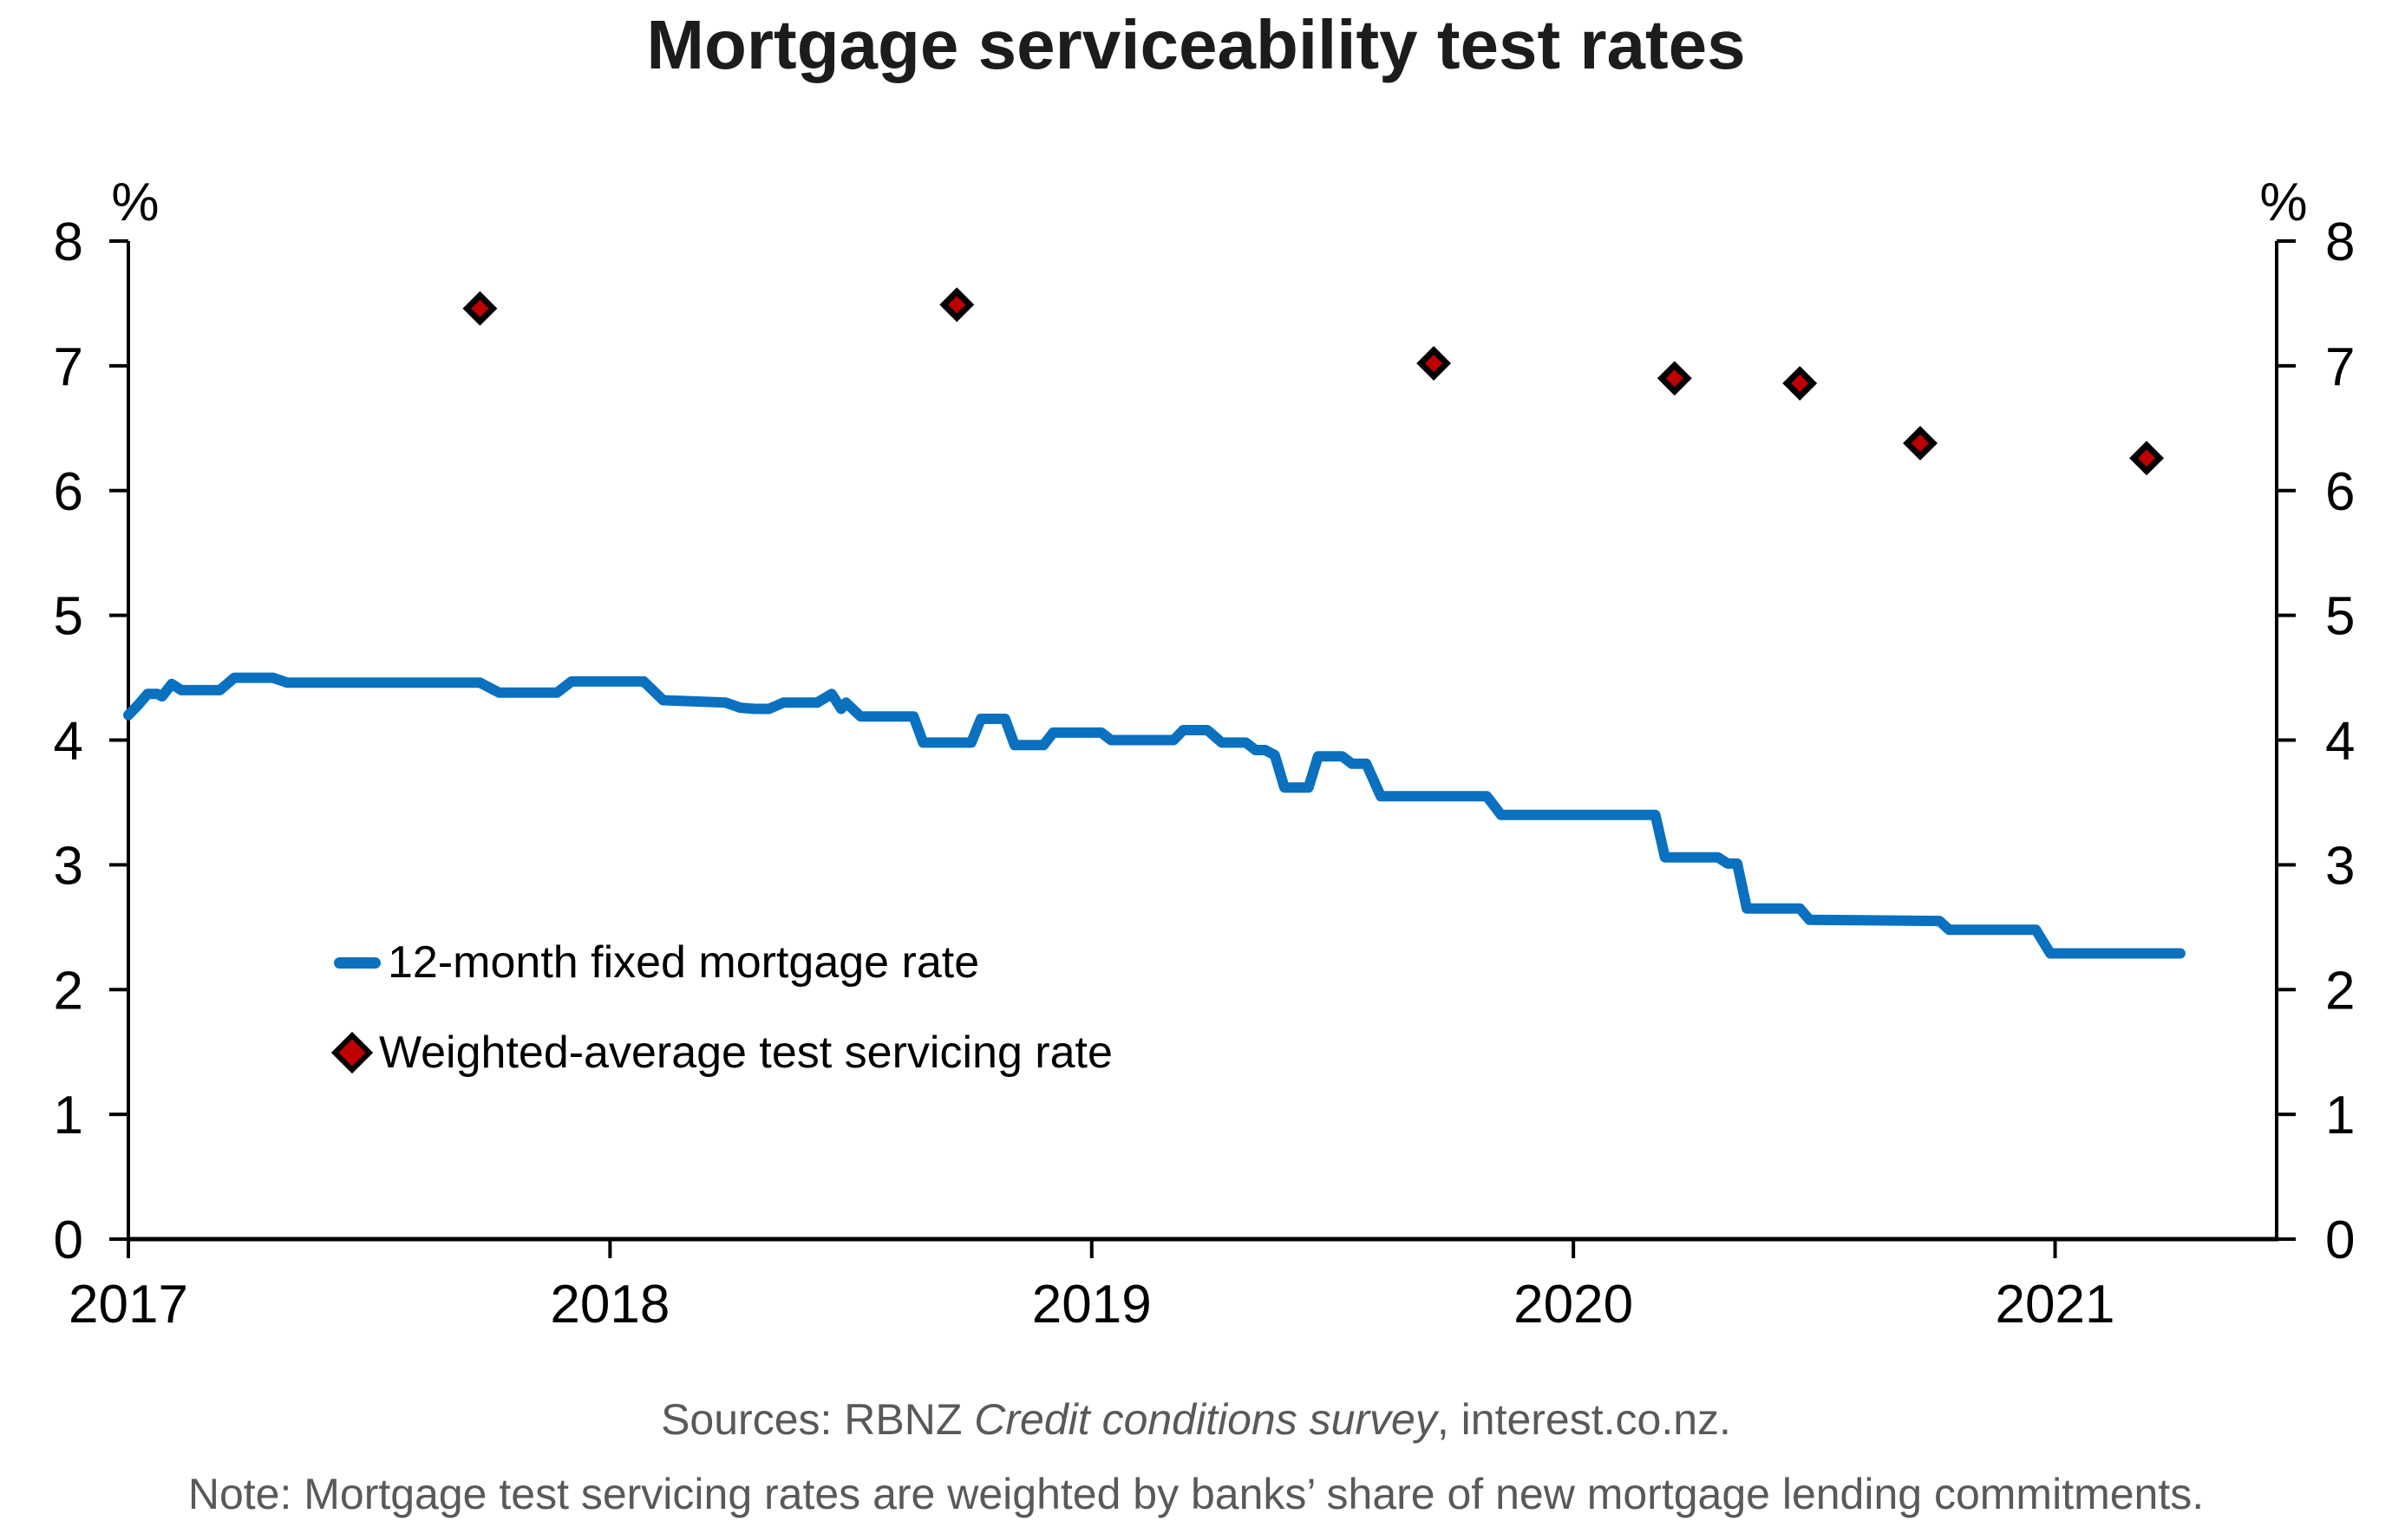  What do you see at coordinates (2340, 492) in the screenshot?
I see `y-axis-tick-label-right: 6` at bounding box center [2340, 492].